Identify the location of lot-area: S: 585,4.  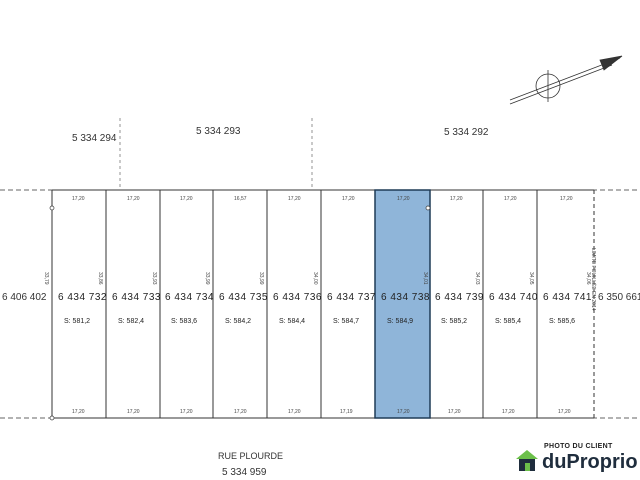
(508, 321).